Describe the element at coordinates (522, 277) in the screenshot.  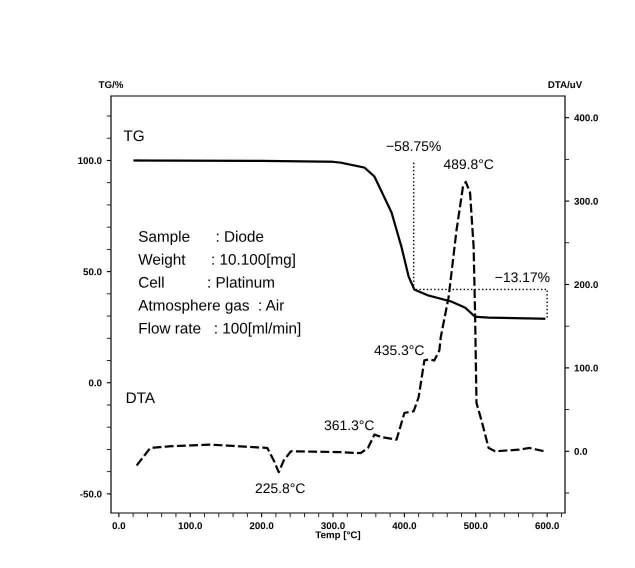
I see `annotation: −13.17%` at that location.